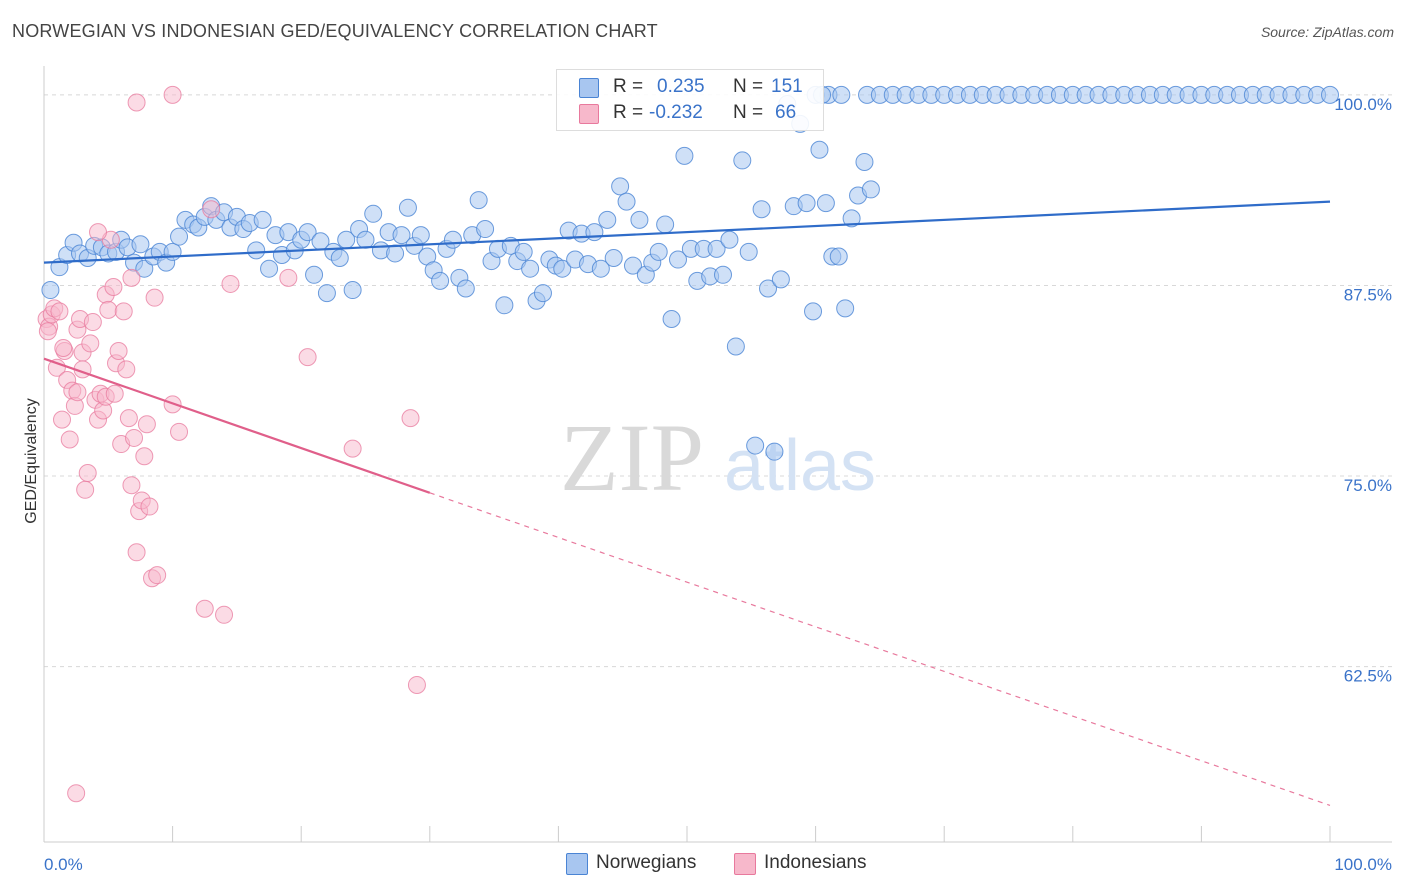 Image resolution: width=1406 pixels, height=892 pixels. I want to click on x-tick-label-min: 0.0%, so click(63, 864).